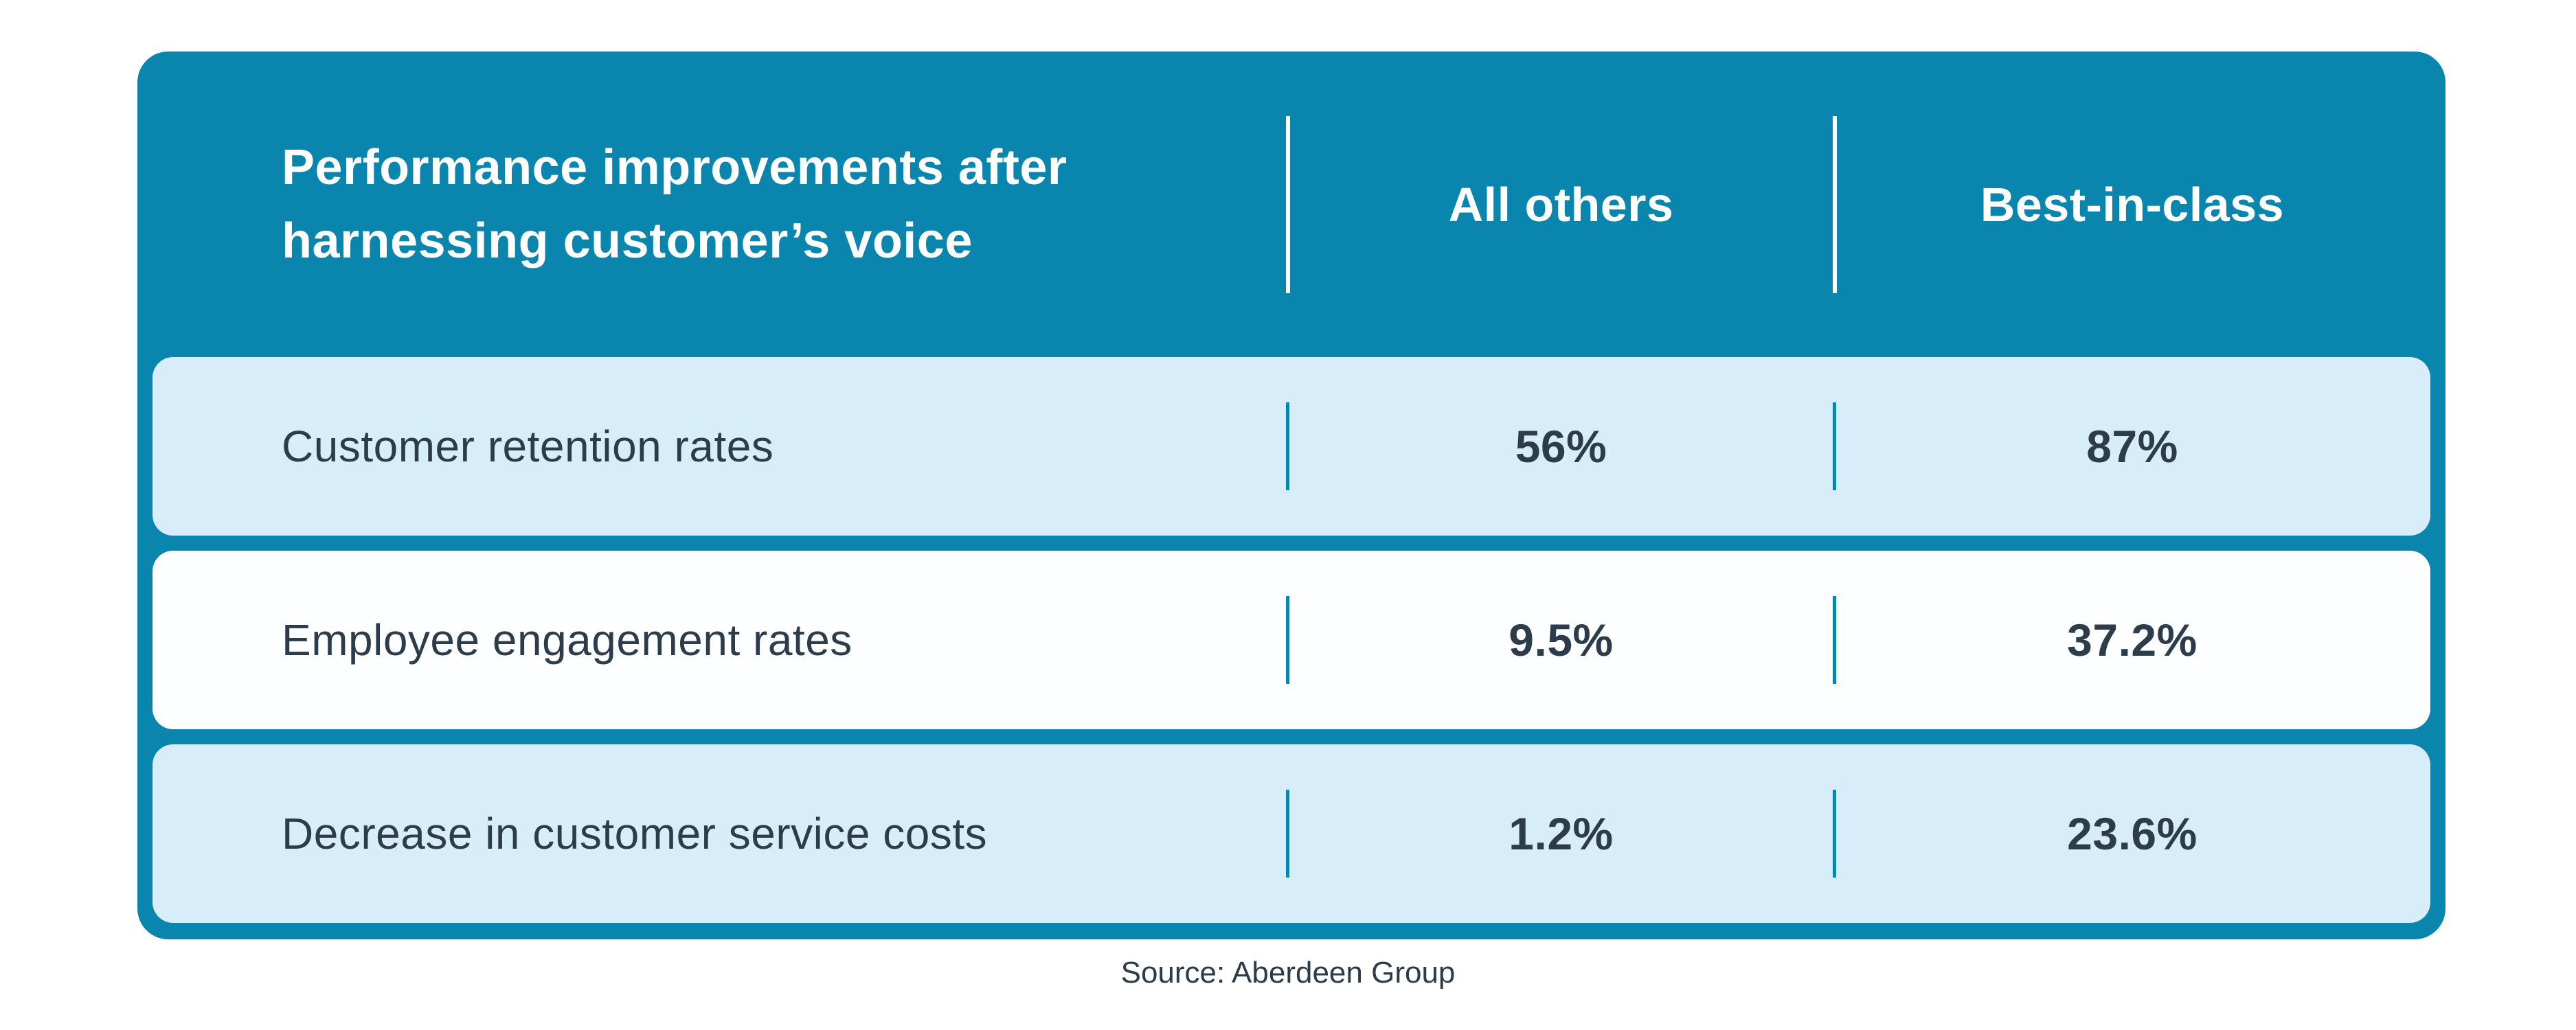 The image size is (2576, 1030). What do you see at coordinates (1561, 833) in the screenshot?
I see `cell-all-others-value: 1.2%` at bounding box center [1561, 833].